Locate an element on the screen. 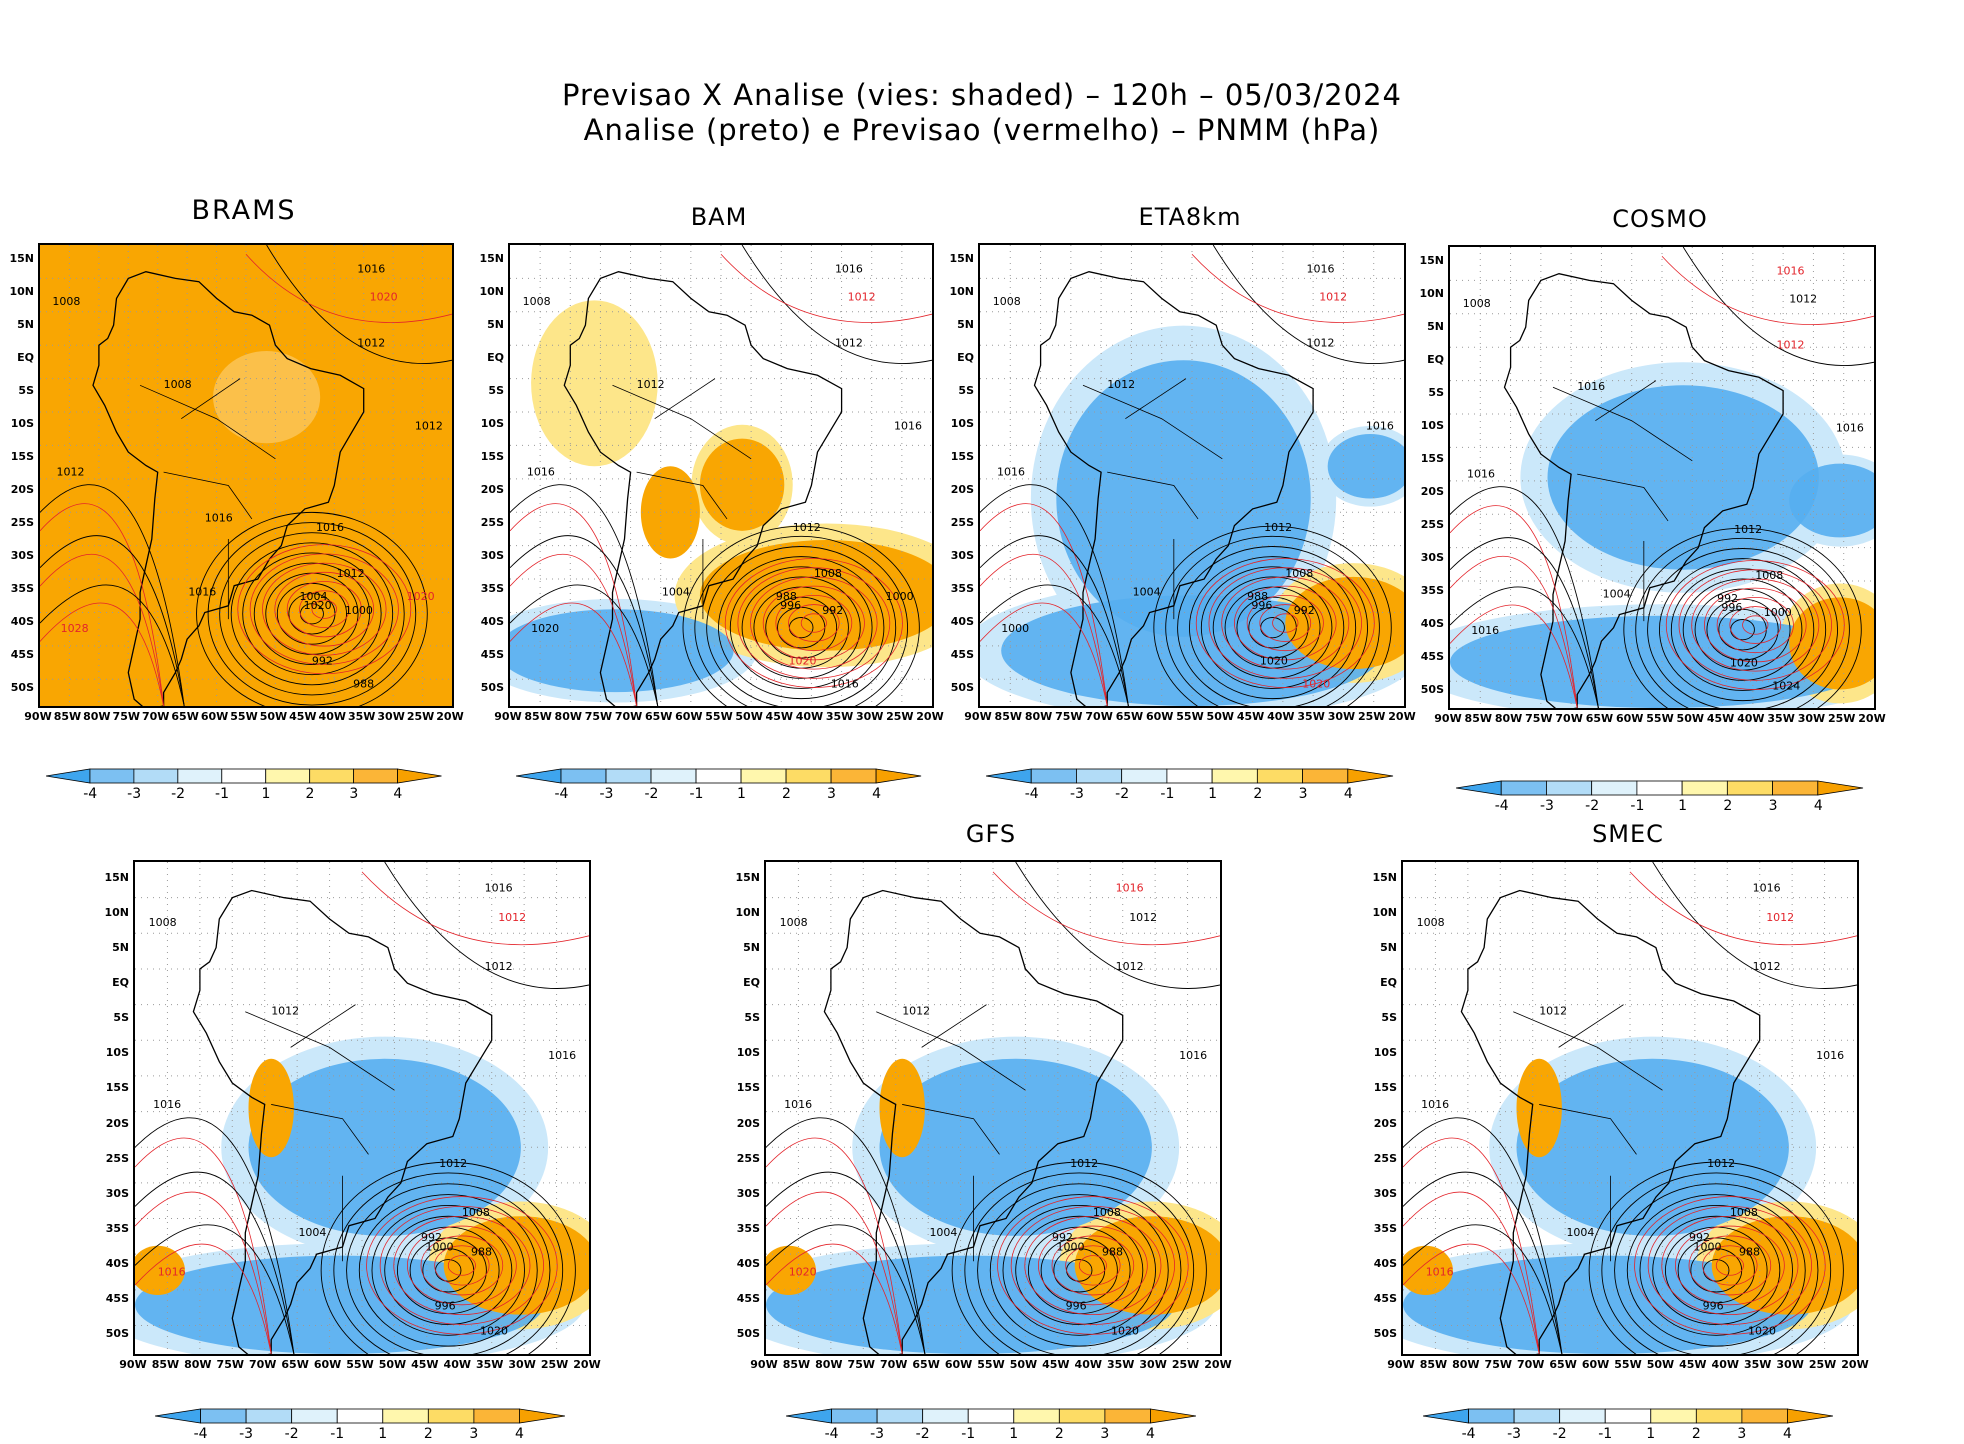 The image size is (1964, 1444). lon-label: 80W is located at coordinates (198, 1364).